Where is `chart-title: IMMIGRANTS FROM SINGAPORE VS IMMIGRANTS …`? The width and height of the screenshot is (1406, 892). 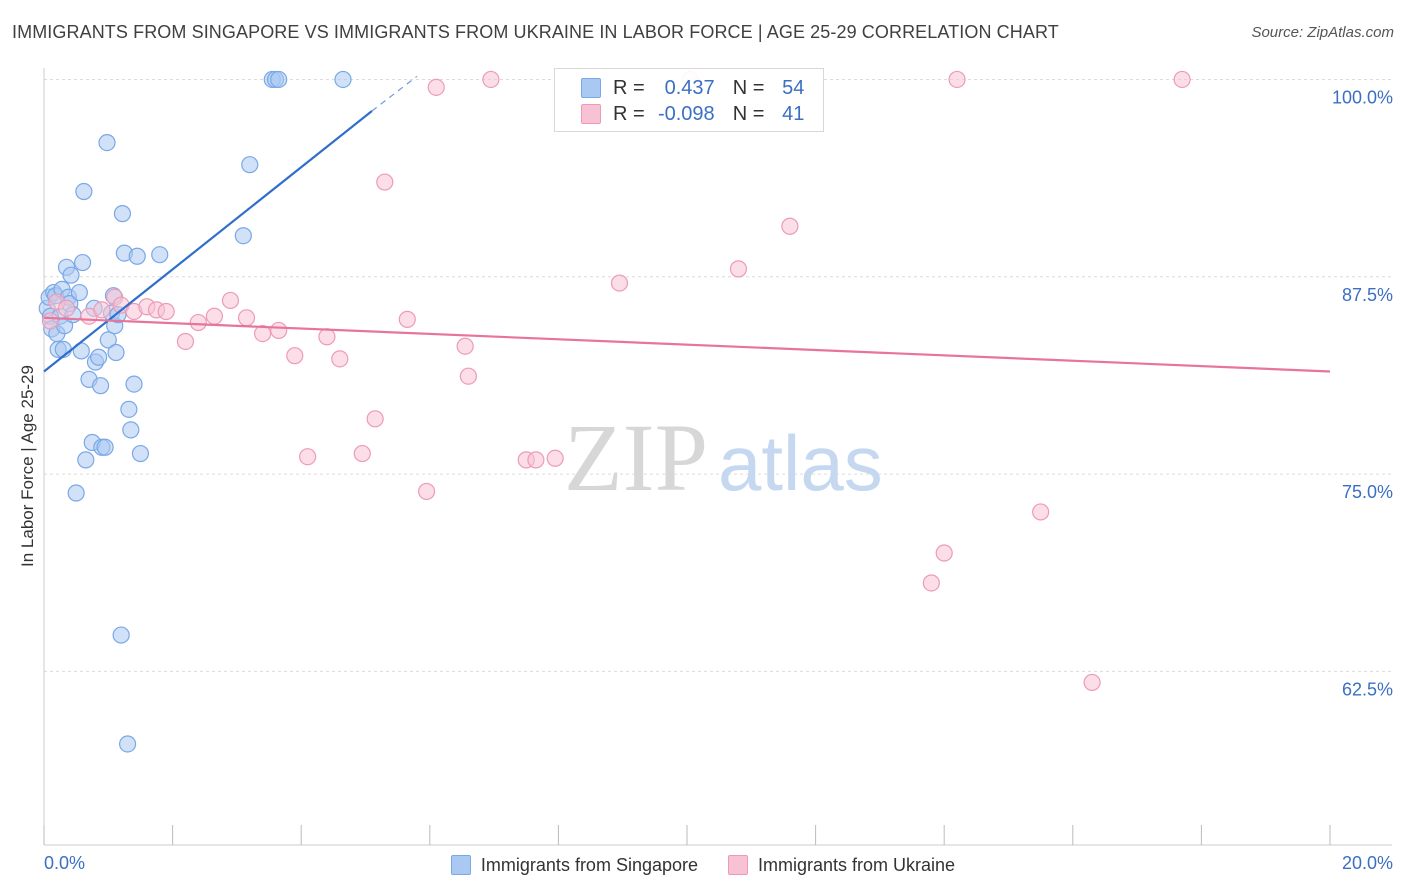 chart-title: IMMIGRANTS FROM SINGAPORE VS IMMIGRANTS … is located at coordinates (535, 32).